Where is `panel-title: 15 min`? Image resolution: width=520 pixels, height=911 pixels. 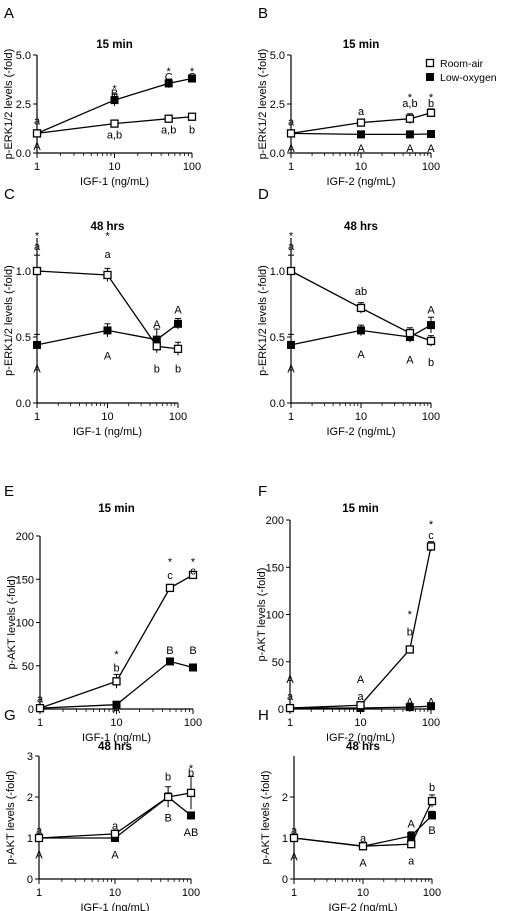
panel-title: 15 min is located at coordinates (361, 45).